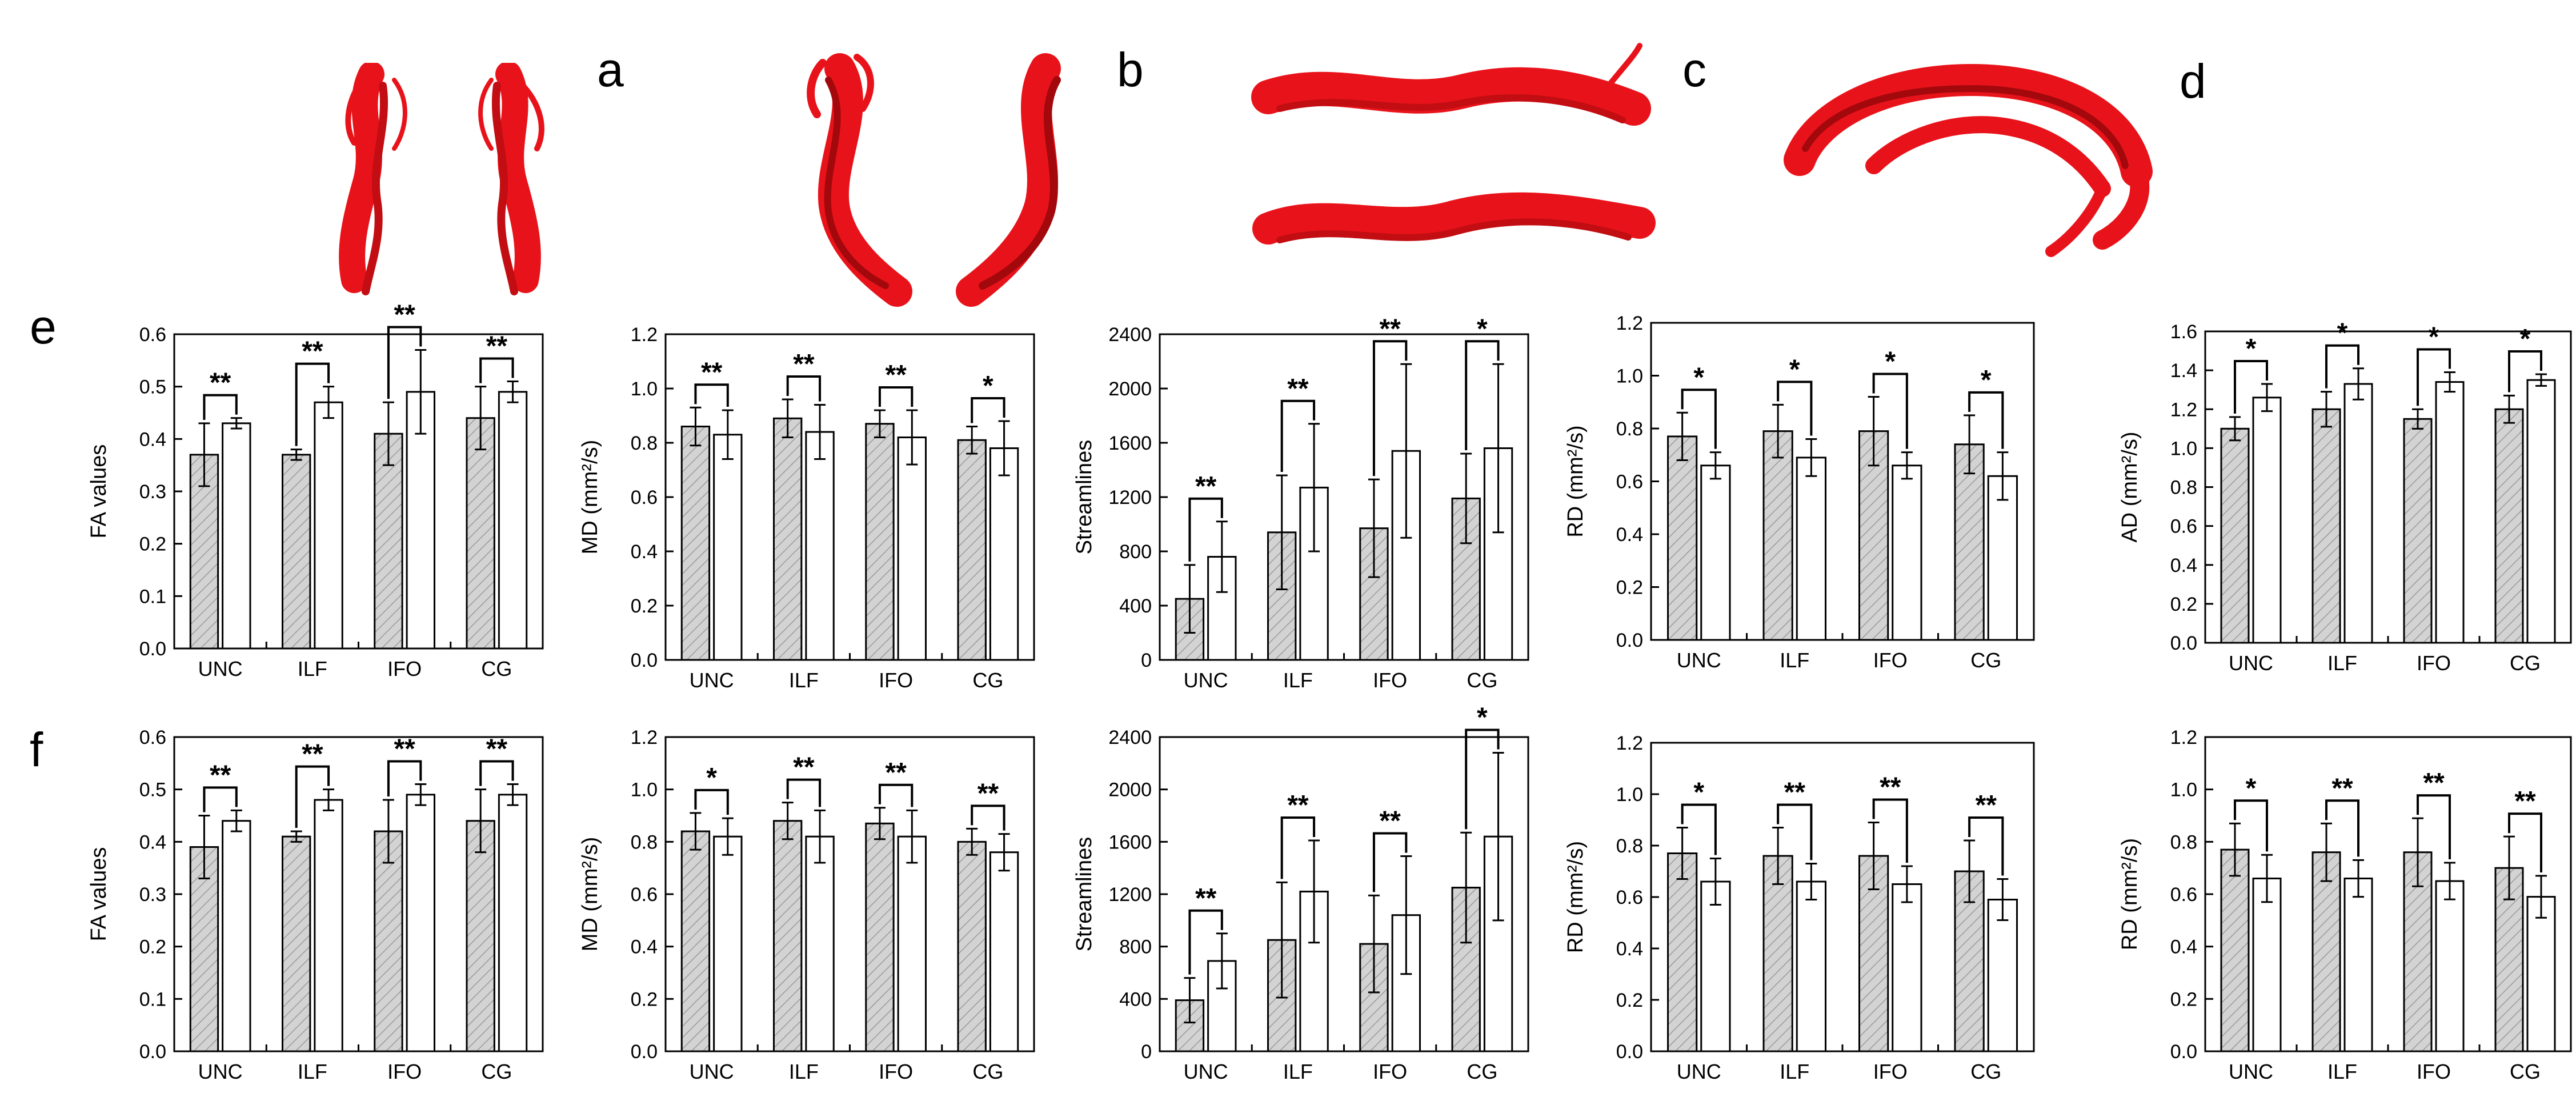  I want to click on y-tick-label: 1.4, so click(2183, 371).